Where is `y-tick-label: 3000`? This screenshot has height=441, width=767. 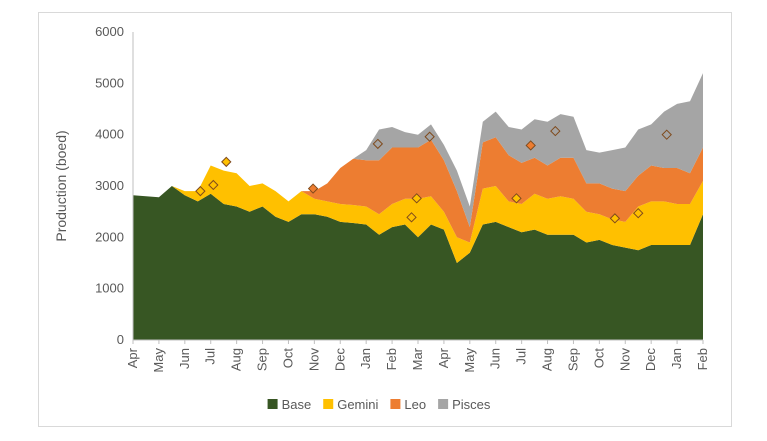
y-tick-label: 3000 is located at coordinates (109, 185).